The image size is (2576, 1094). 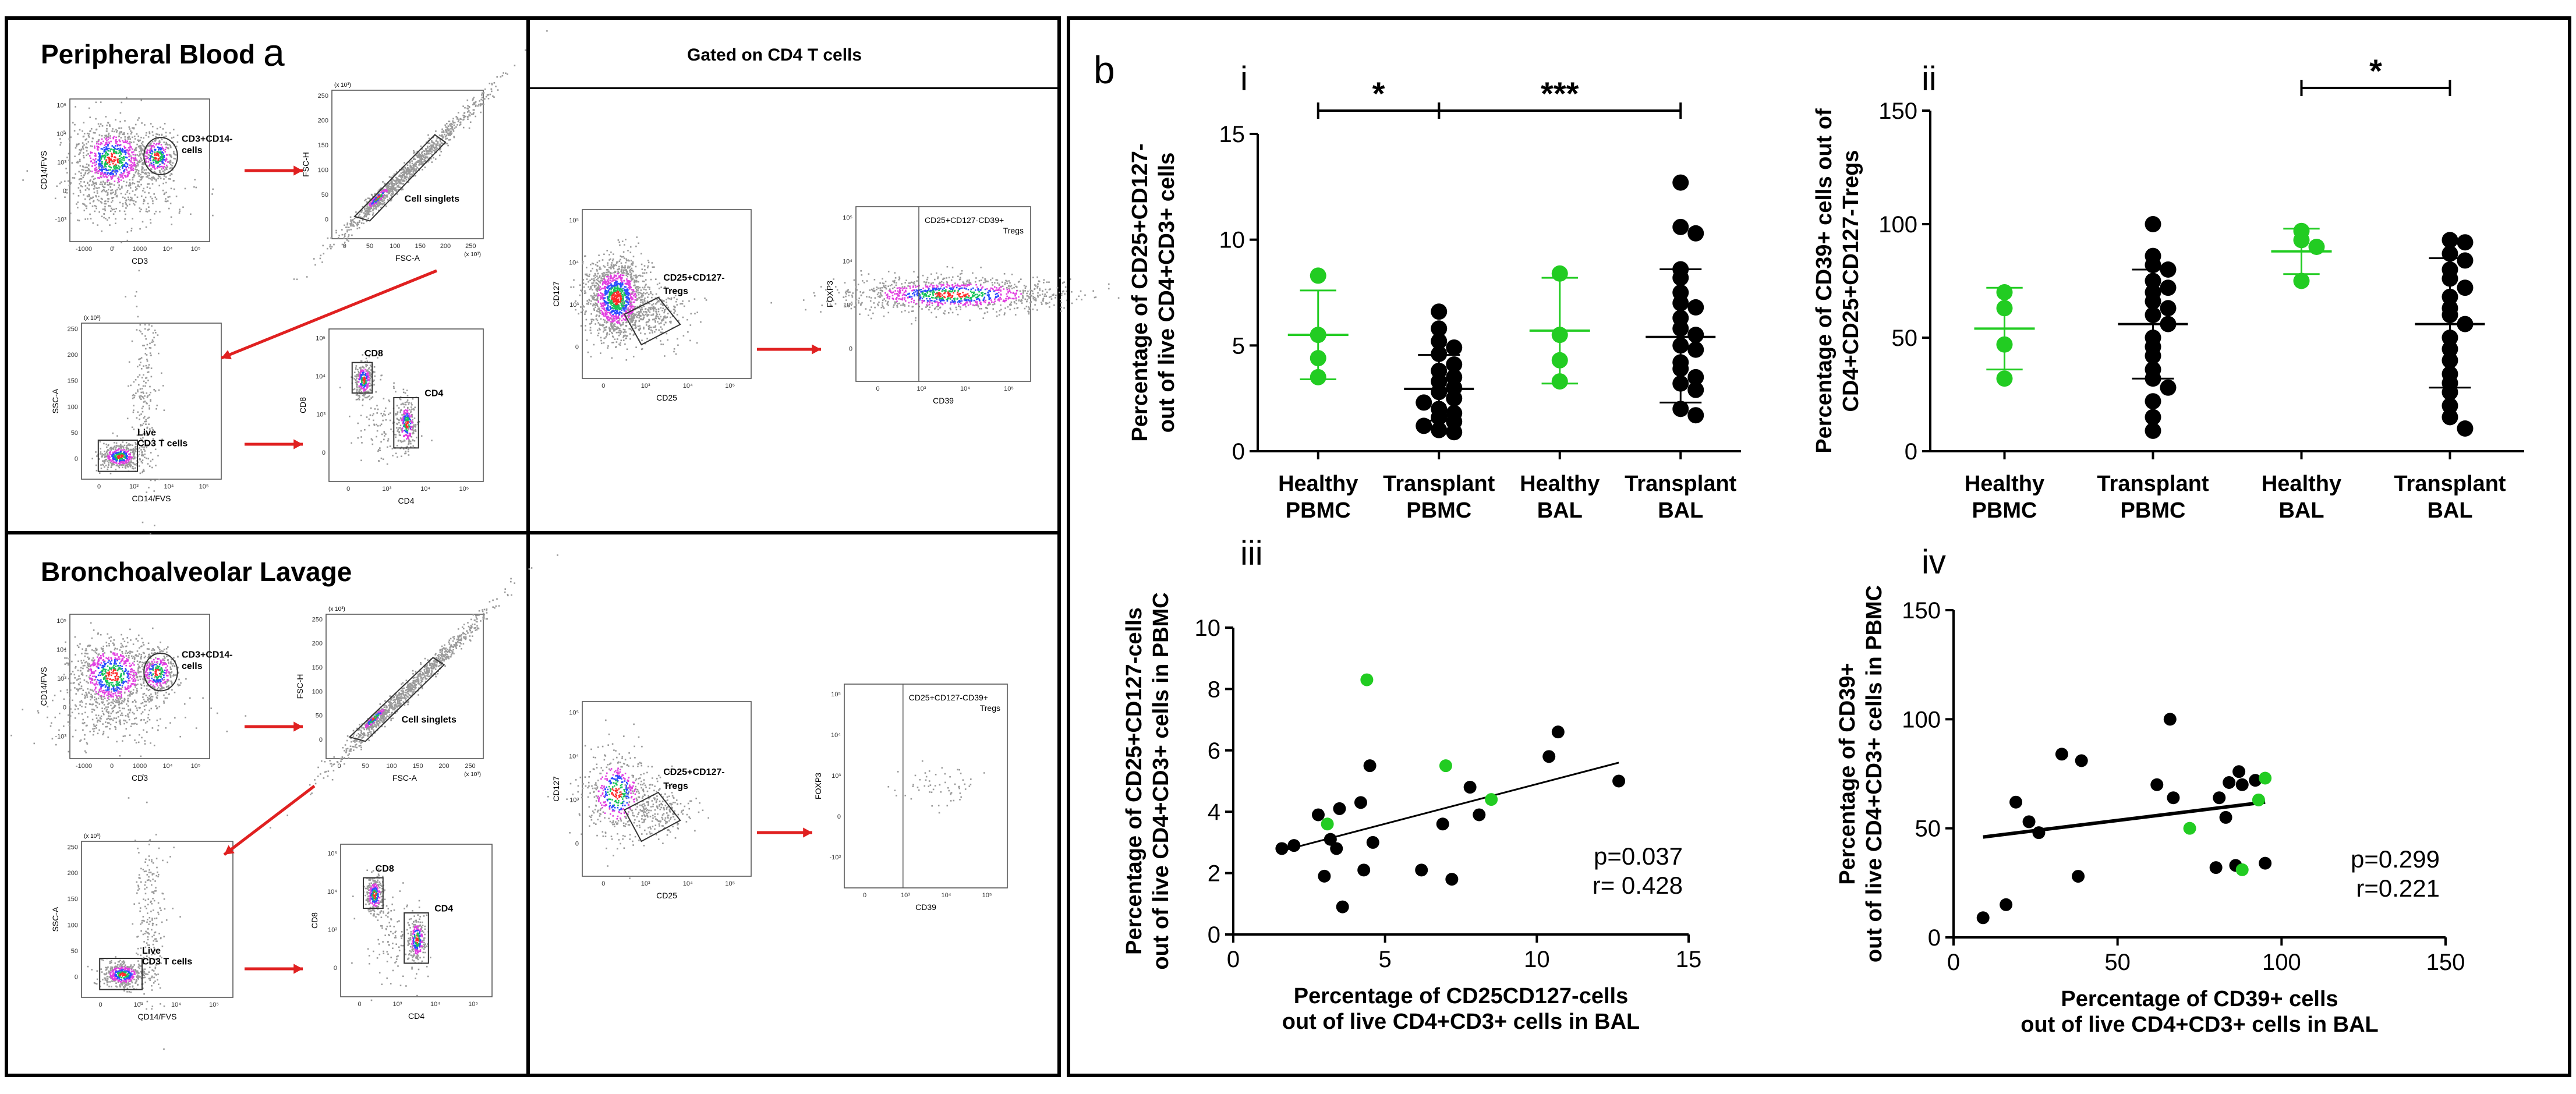 What do you see at coordinates (274, 52) in the screenshot?
I see `panel-a-letter: a` at bounding box center [274, 52].